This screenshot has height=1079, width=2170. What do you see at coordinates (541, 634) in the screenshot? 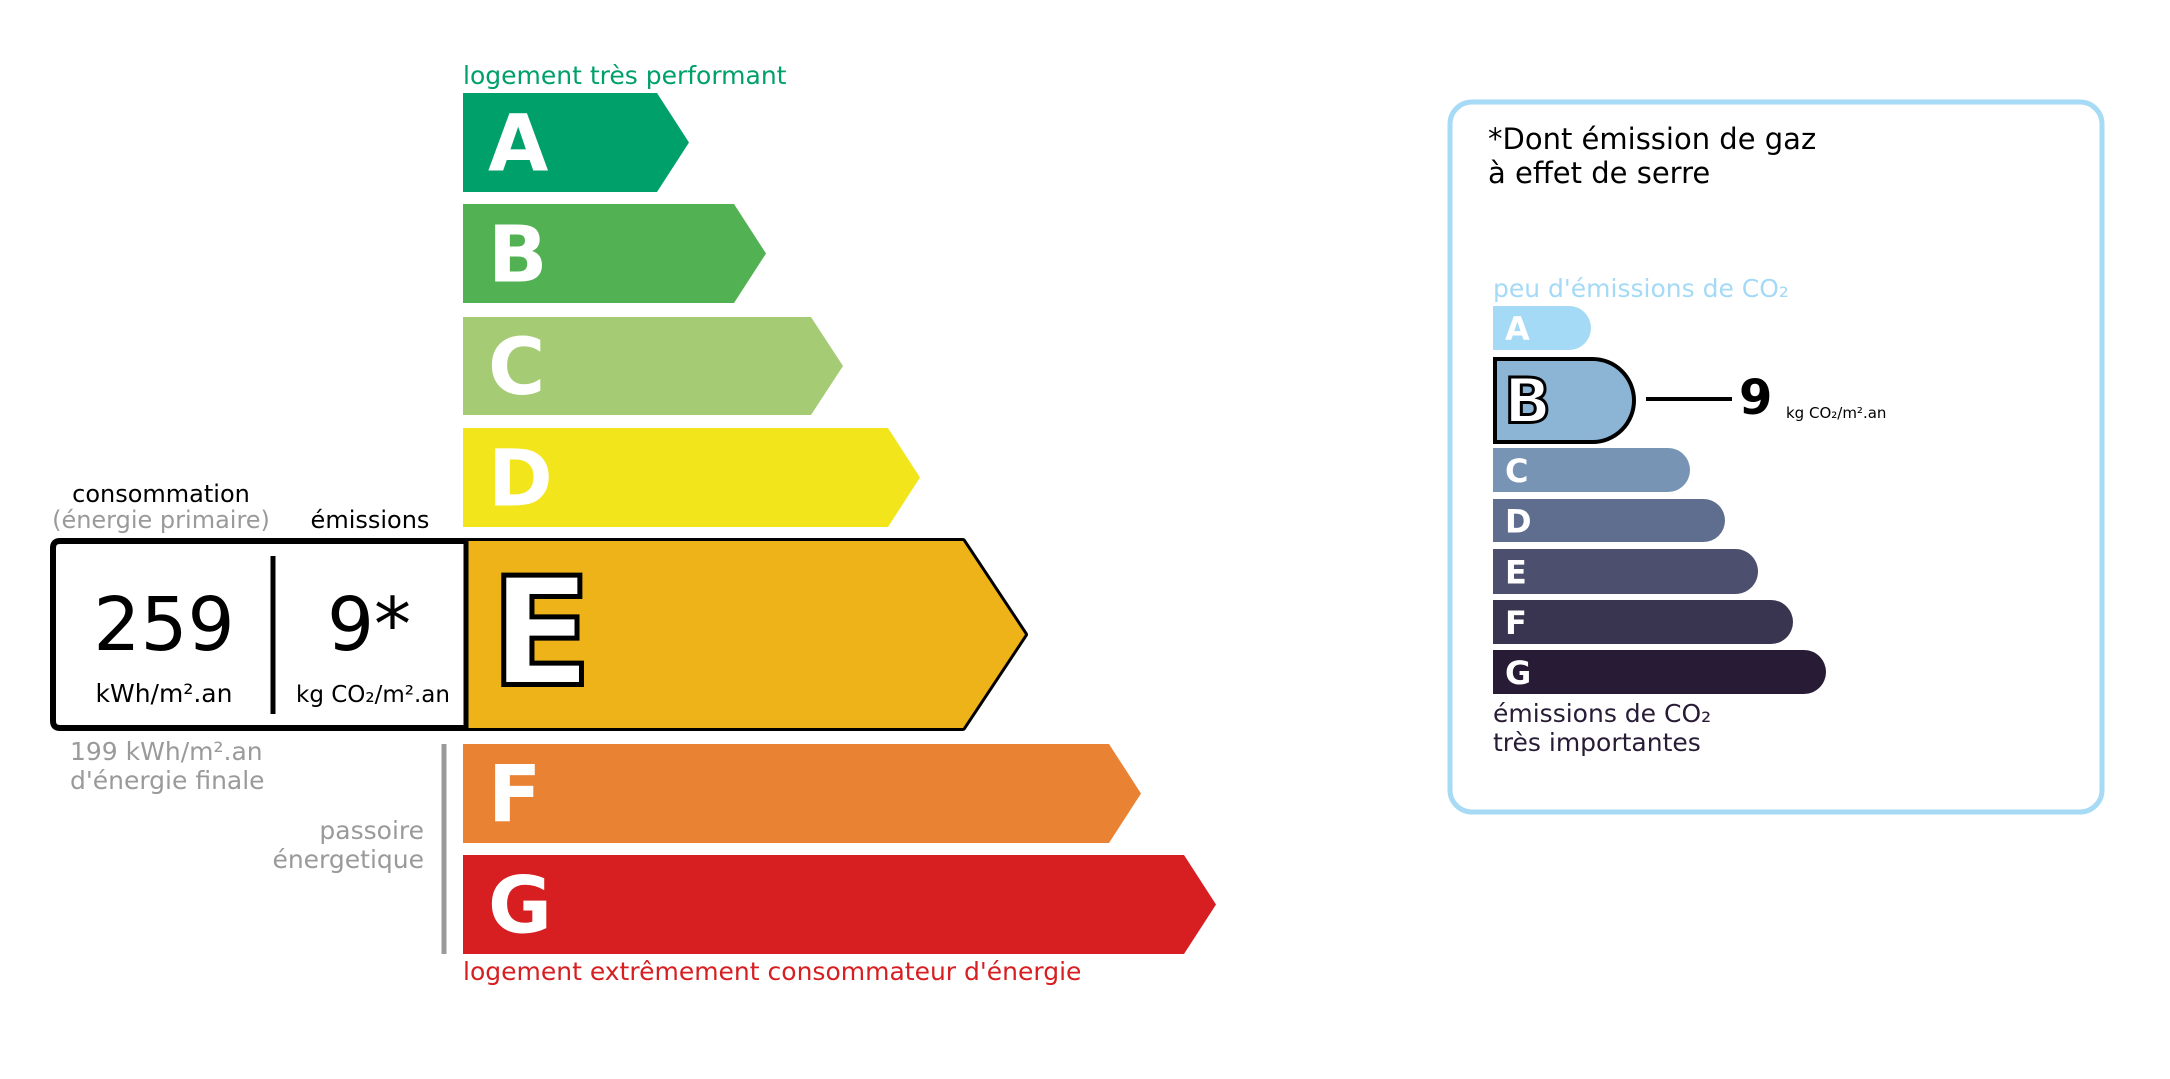
I see `energy-letter-e: E` at bounding box center [541, 634].